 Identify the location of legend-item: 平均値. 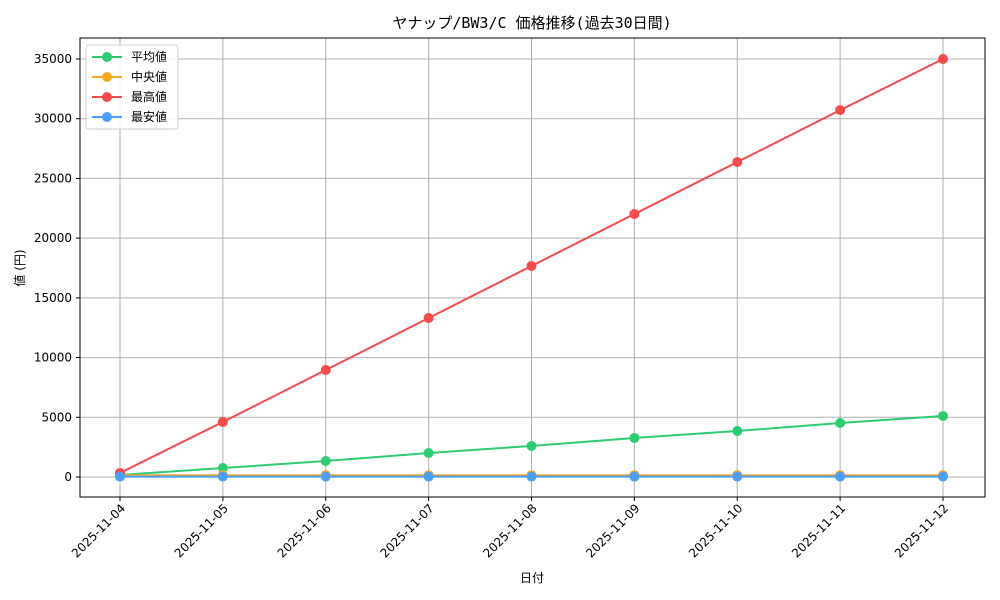
(129, 56).